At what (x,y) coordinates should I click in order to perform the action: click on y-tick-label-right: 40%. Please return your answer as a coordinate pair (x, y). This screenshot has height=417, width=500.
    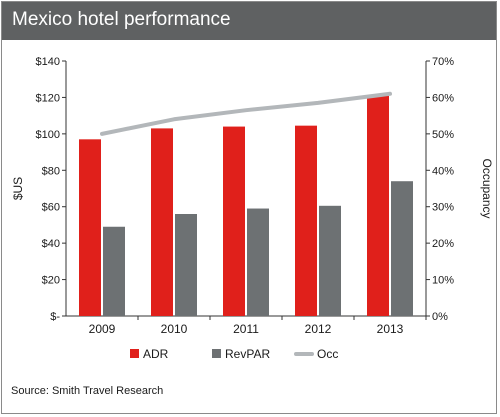
    Looking at the image, I should click on (443, 171).